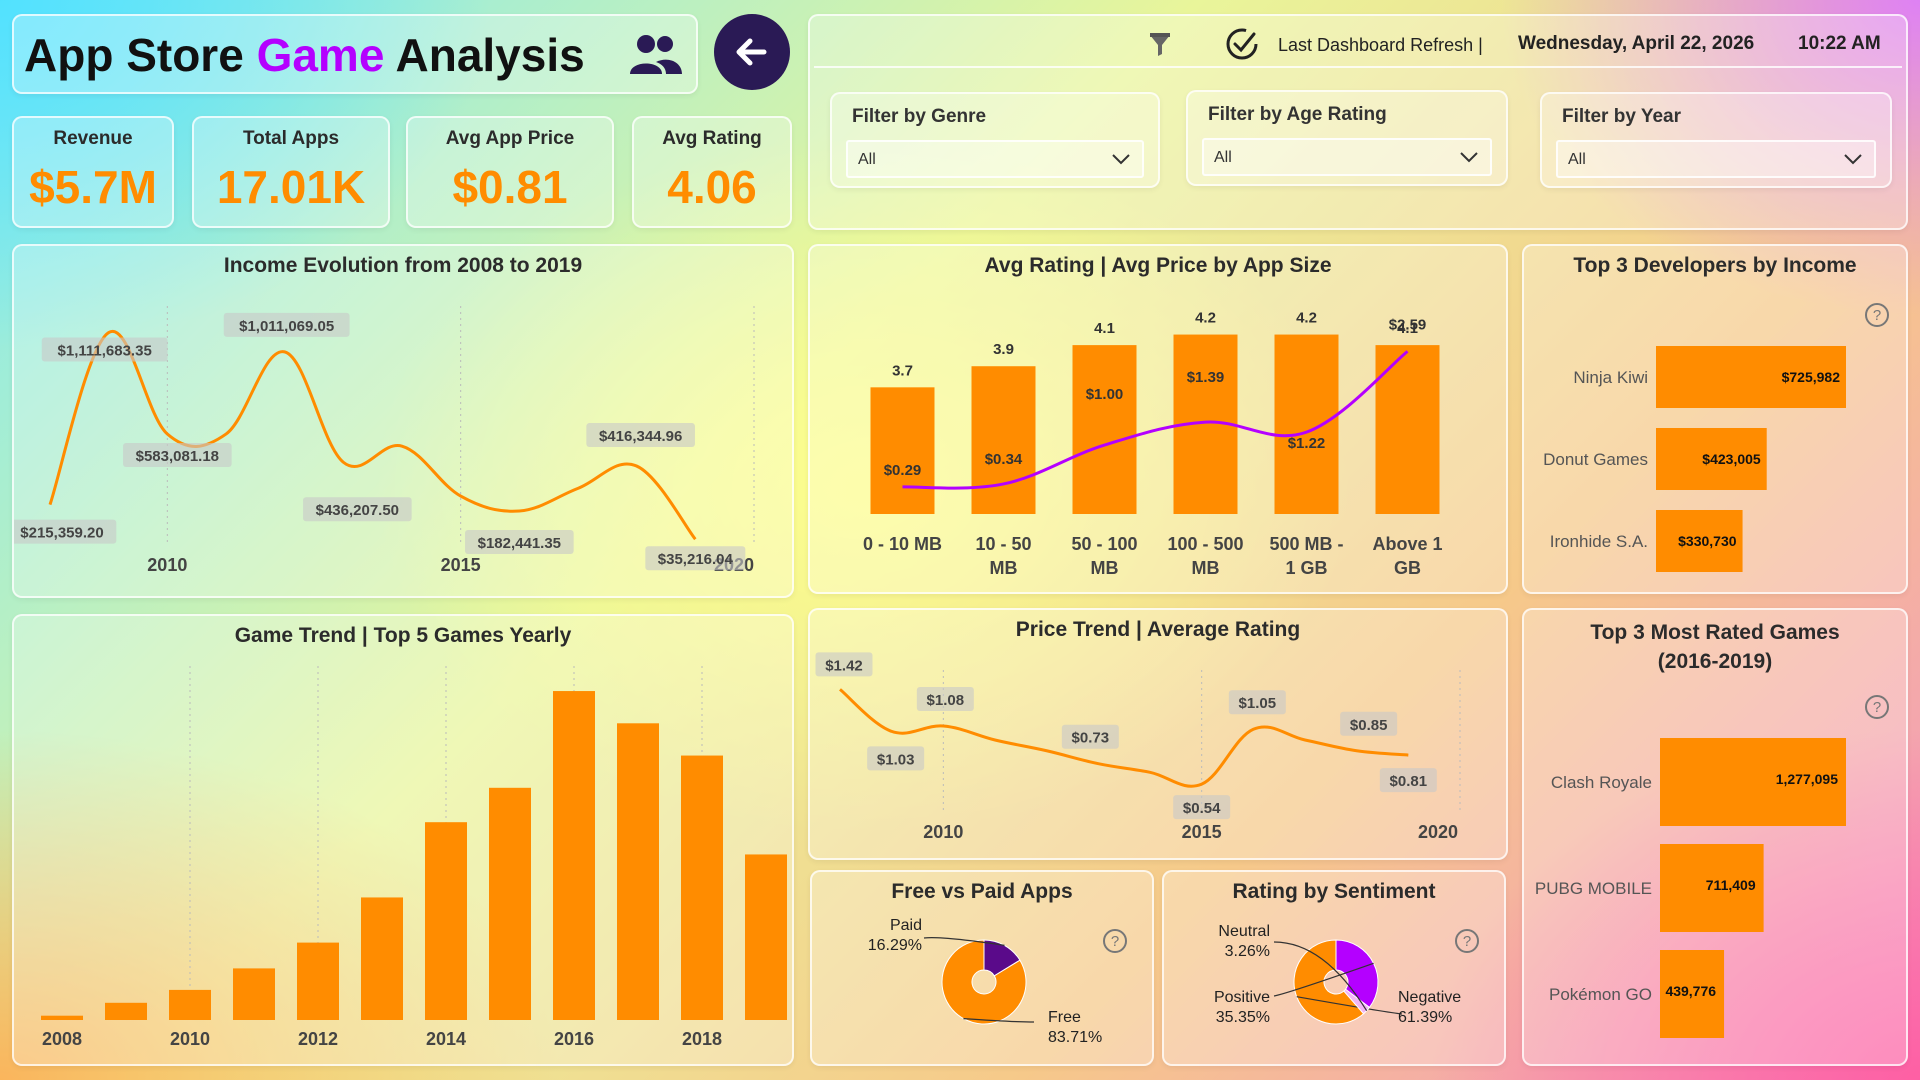 The width and height of the screenshot is (1920, 1080). What do you see at coordinates (1306, 424) in the screenshot?
I see `rating-bar` at bounding box center [1306, 424].